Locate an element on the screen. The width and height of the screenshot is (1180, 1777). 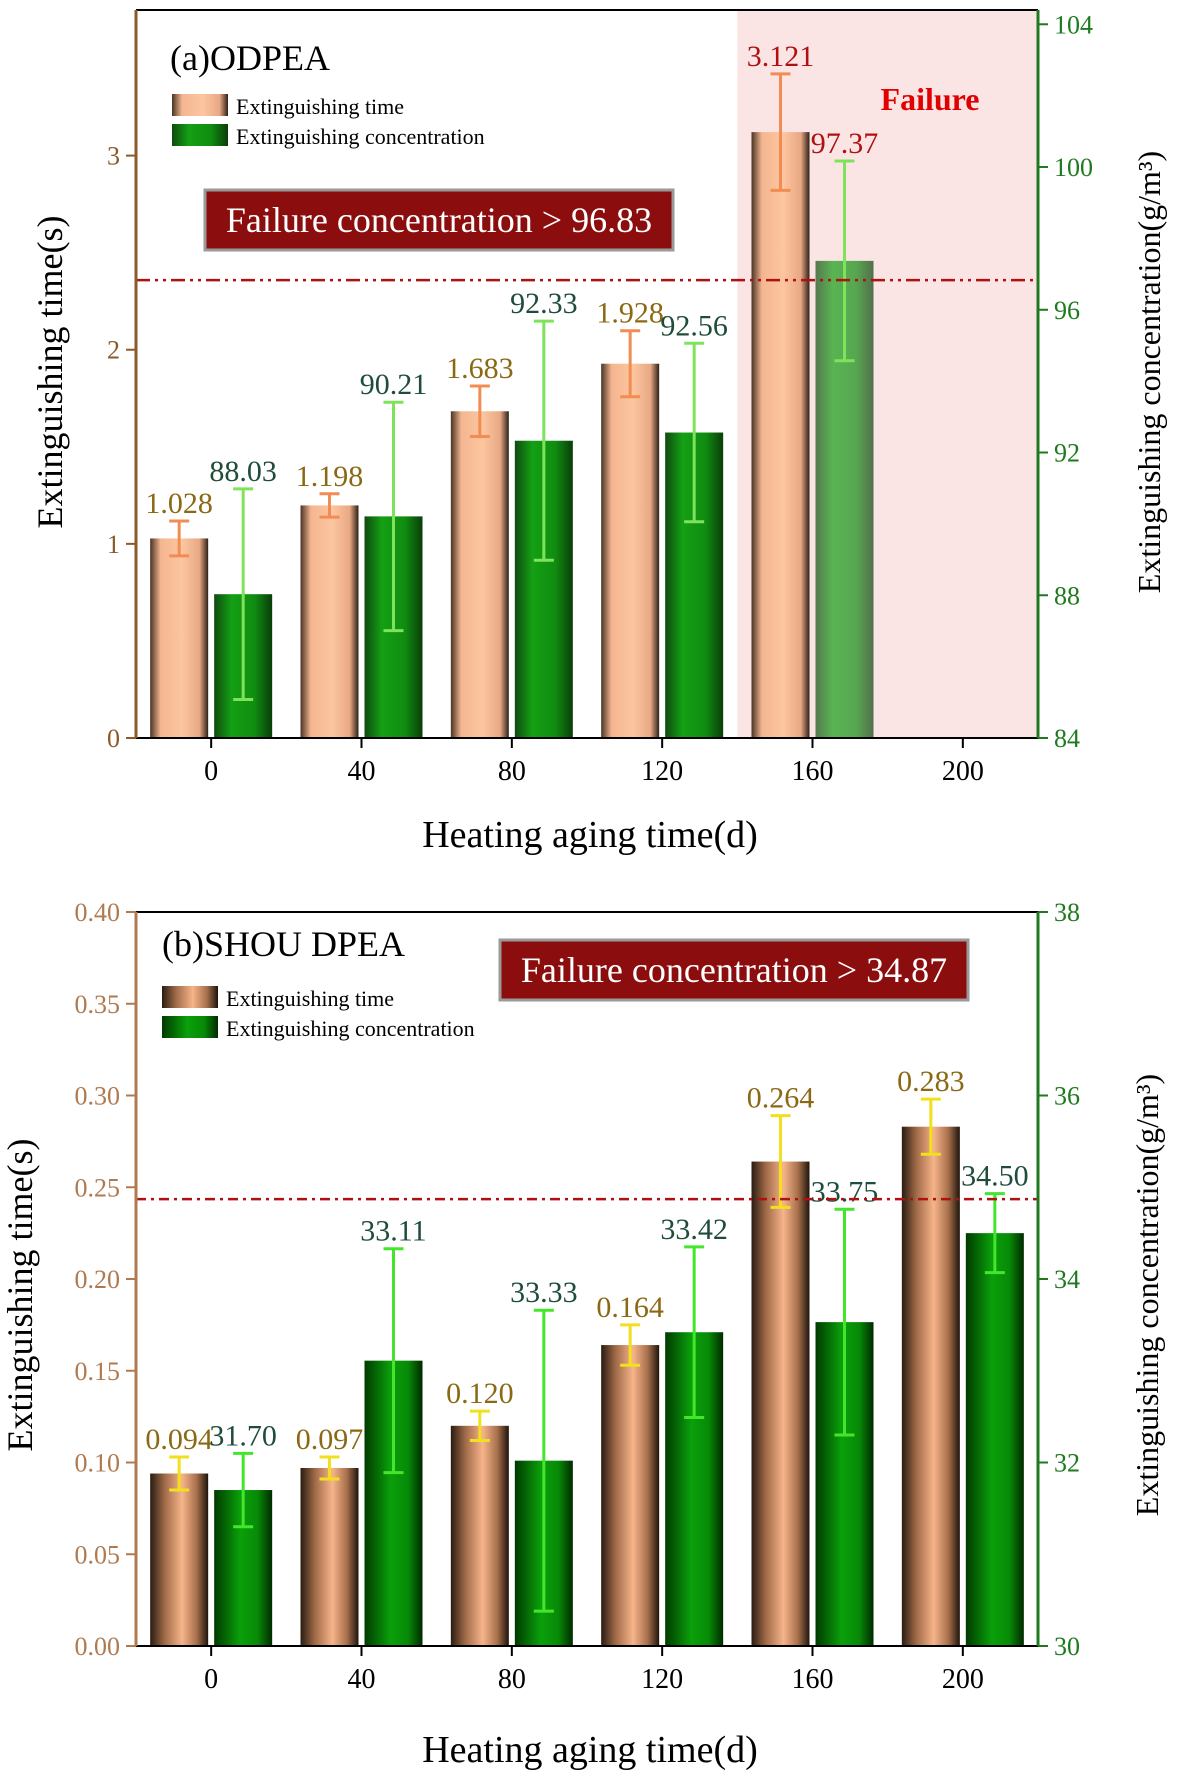
y-tick-label-left: 0.05 is located at coordinates (98, 1554).